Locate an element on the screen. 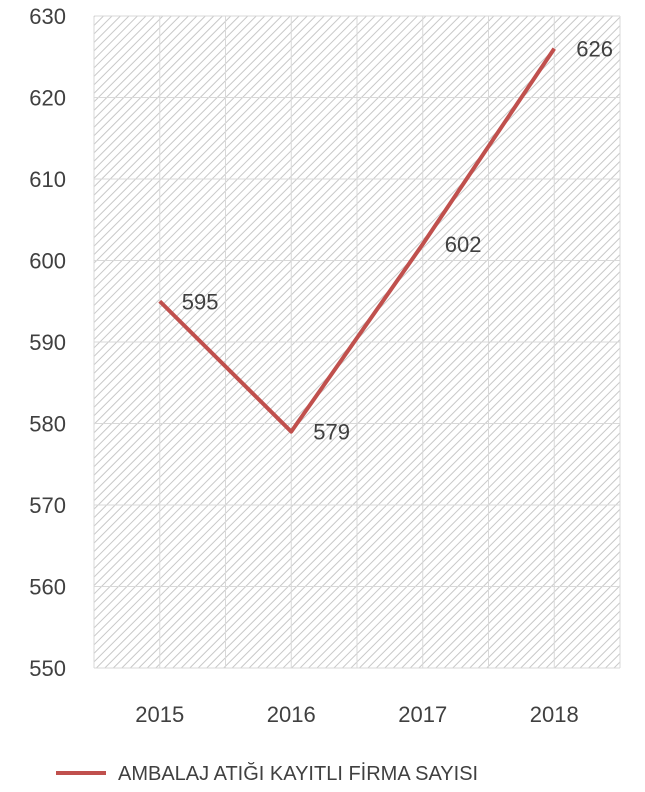  data-label: 579 is located at coordinates (331, 432).